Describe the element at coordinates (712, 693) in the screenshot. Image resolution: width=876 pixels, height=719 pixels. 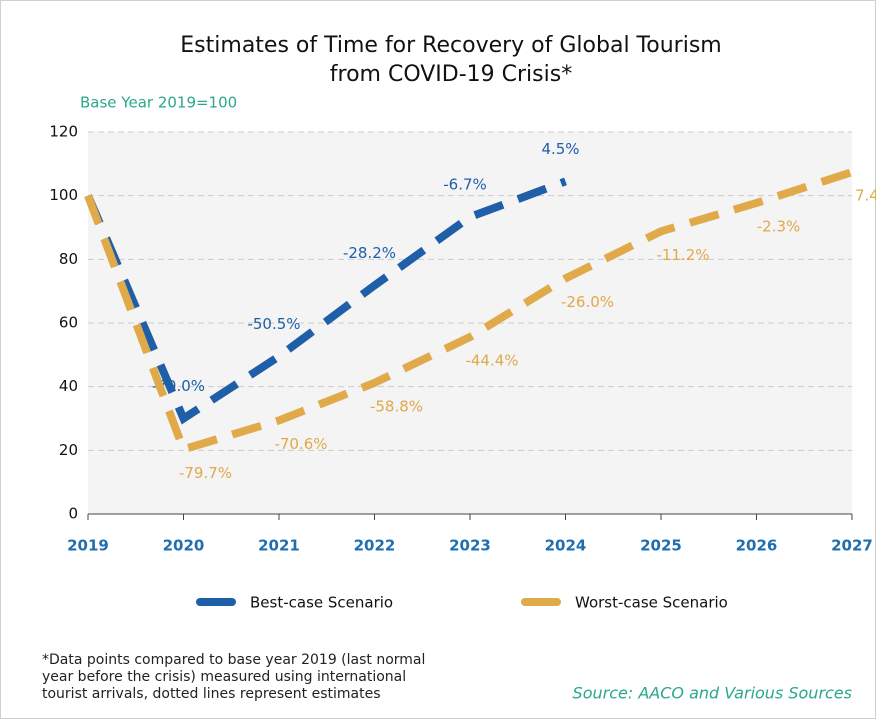
I see `source: Source: AACO and Various Sources` at that location.